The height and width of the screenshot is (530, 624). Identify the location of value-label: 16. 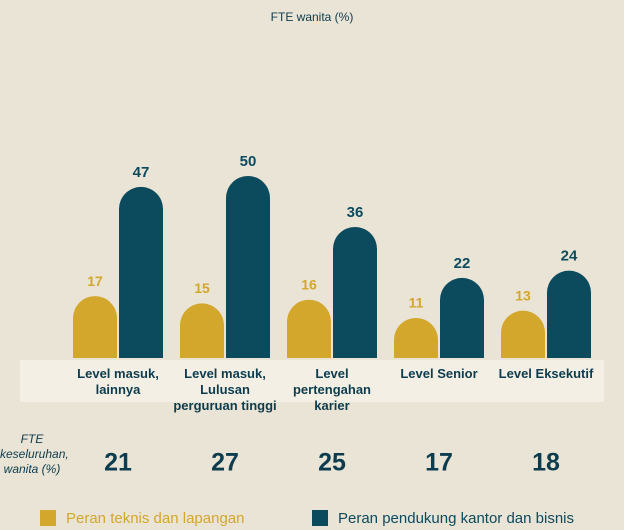
(309, 284).